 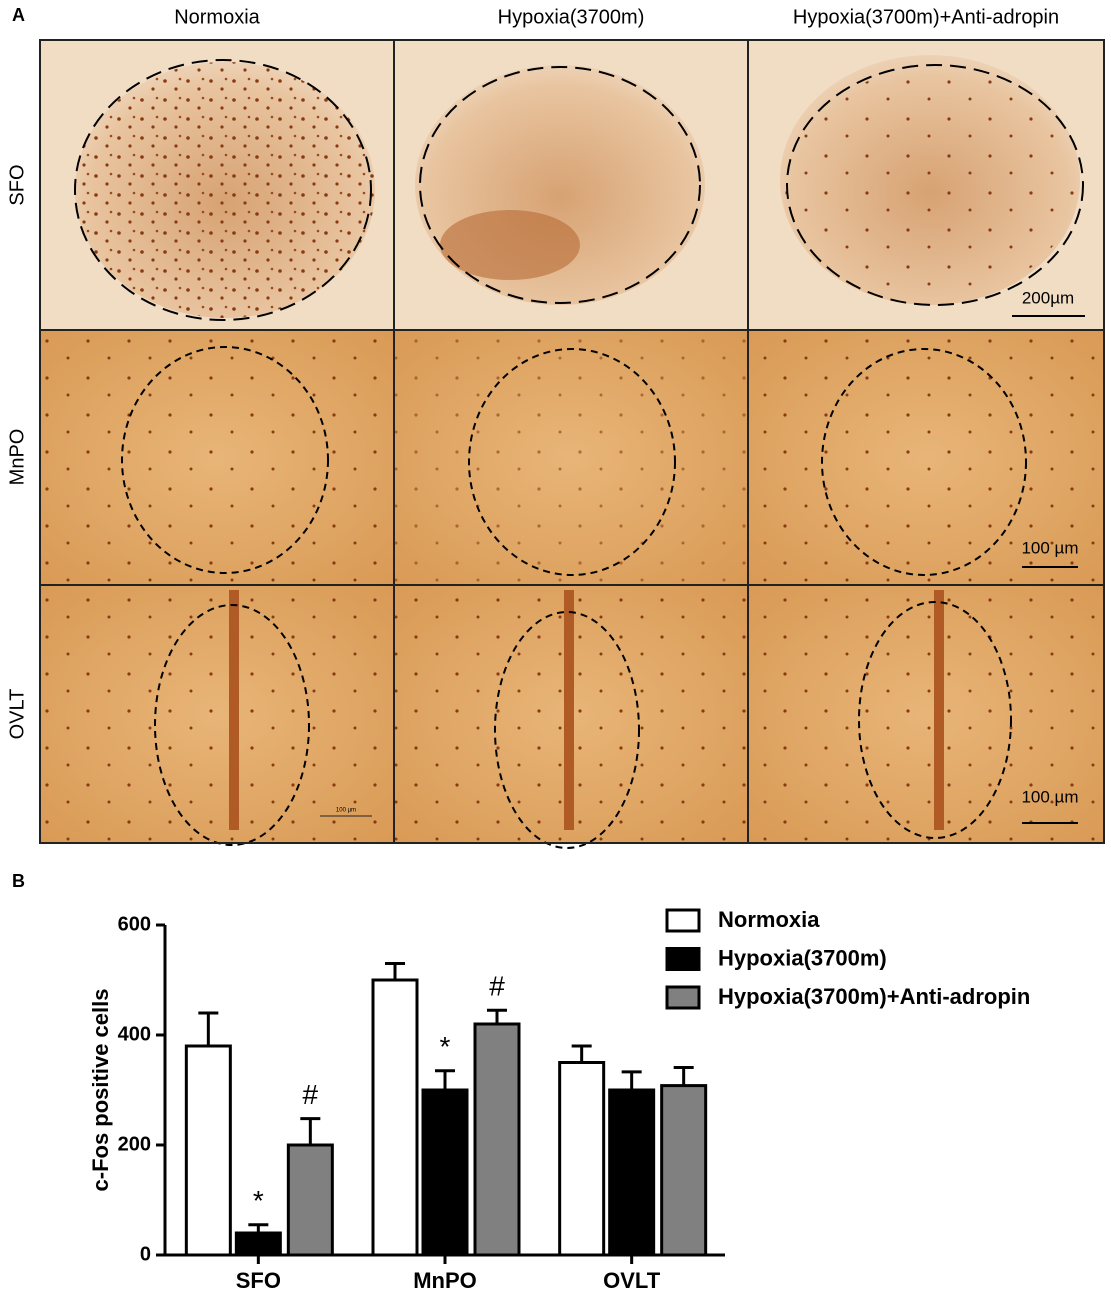 What do you see at coordinates (510, 245) in the screenshot?
I see `tissue` at bounding box center [510, 245].